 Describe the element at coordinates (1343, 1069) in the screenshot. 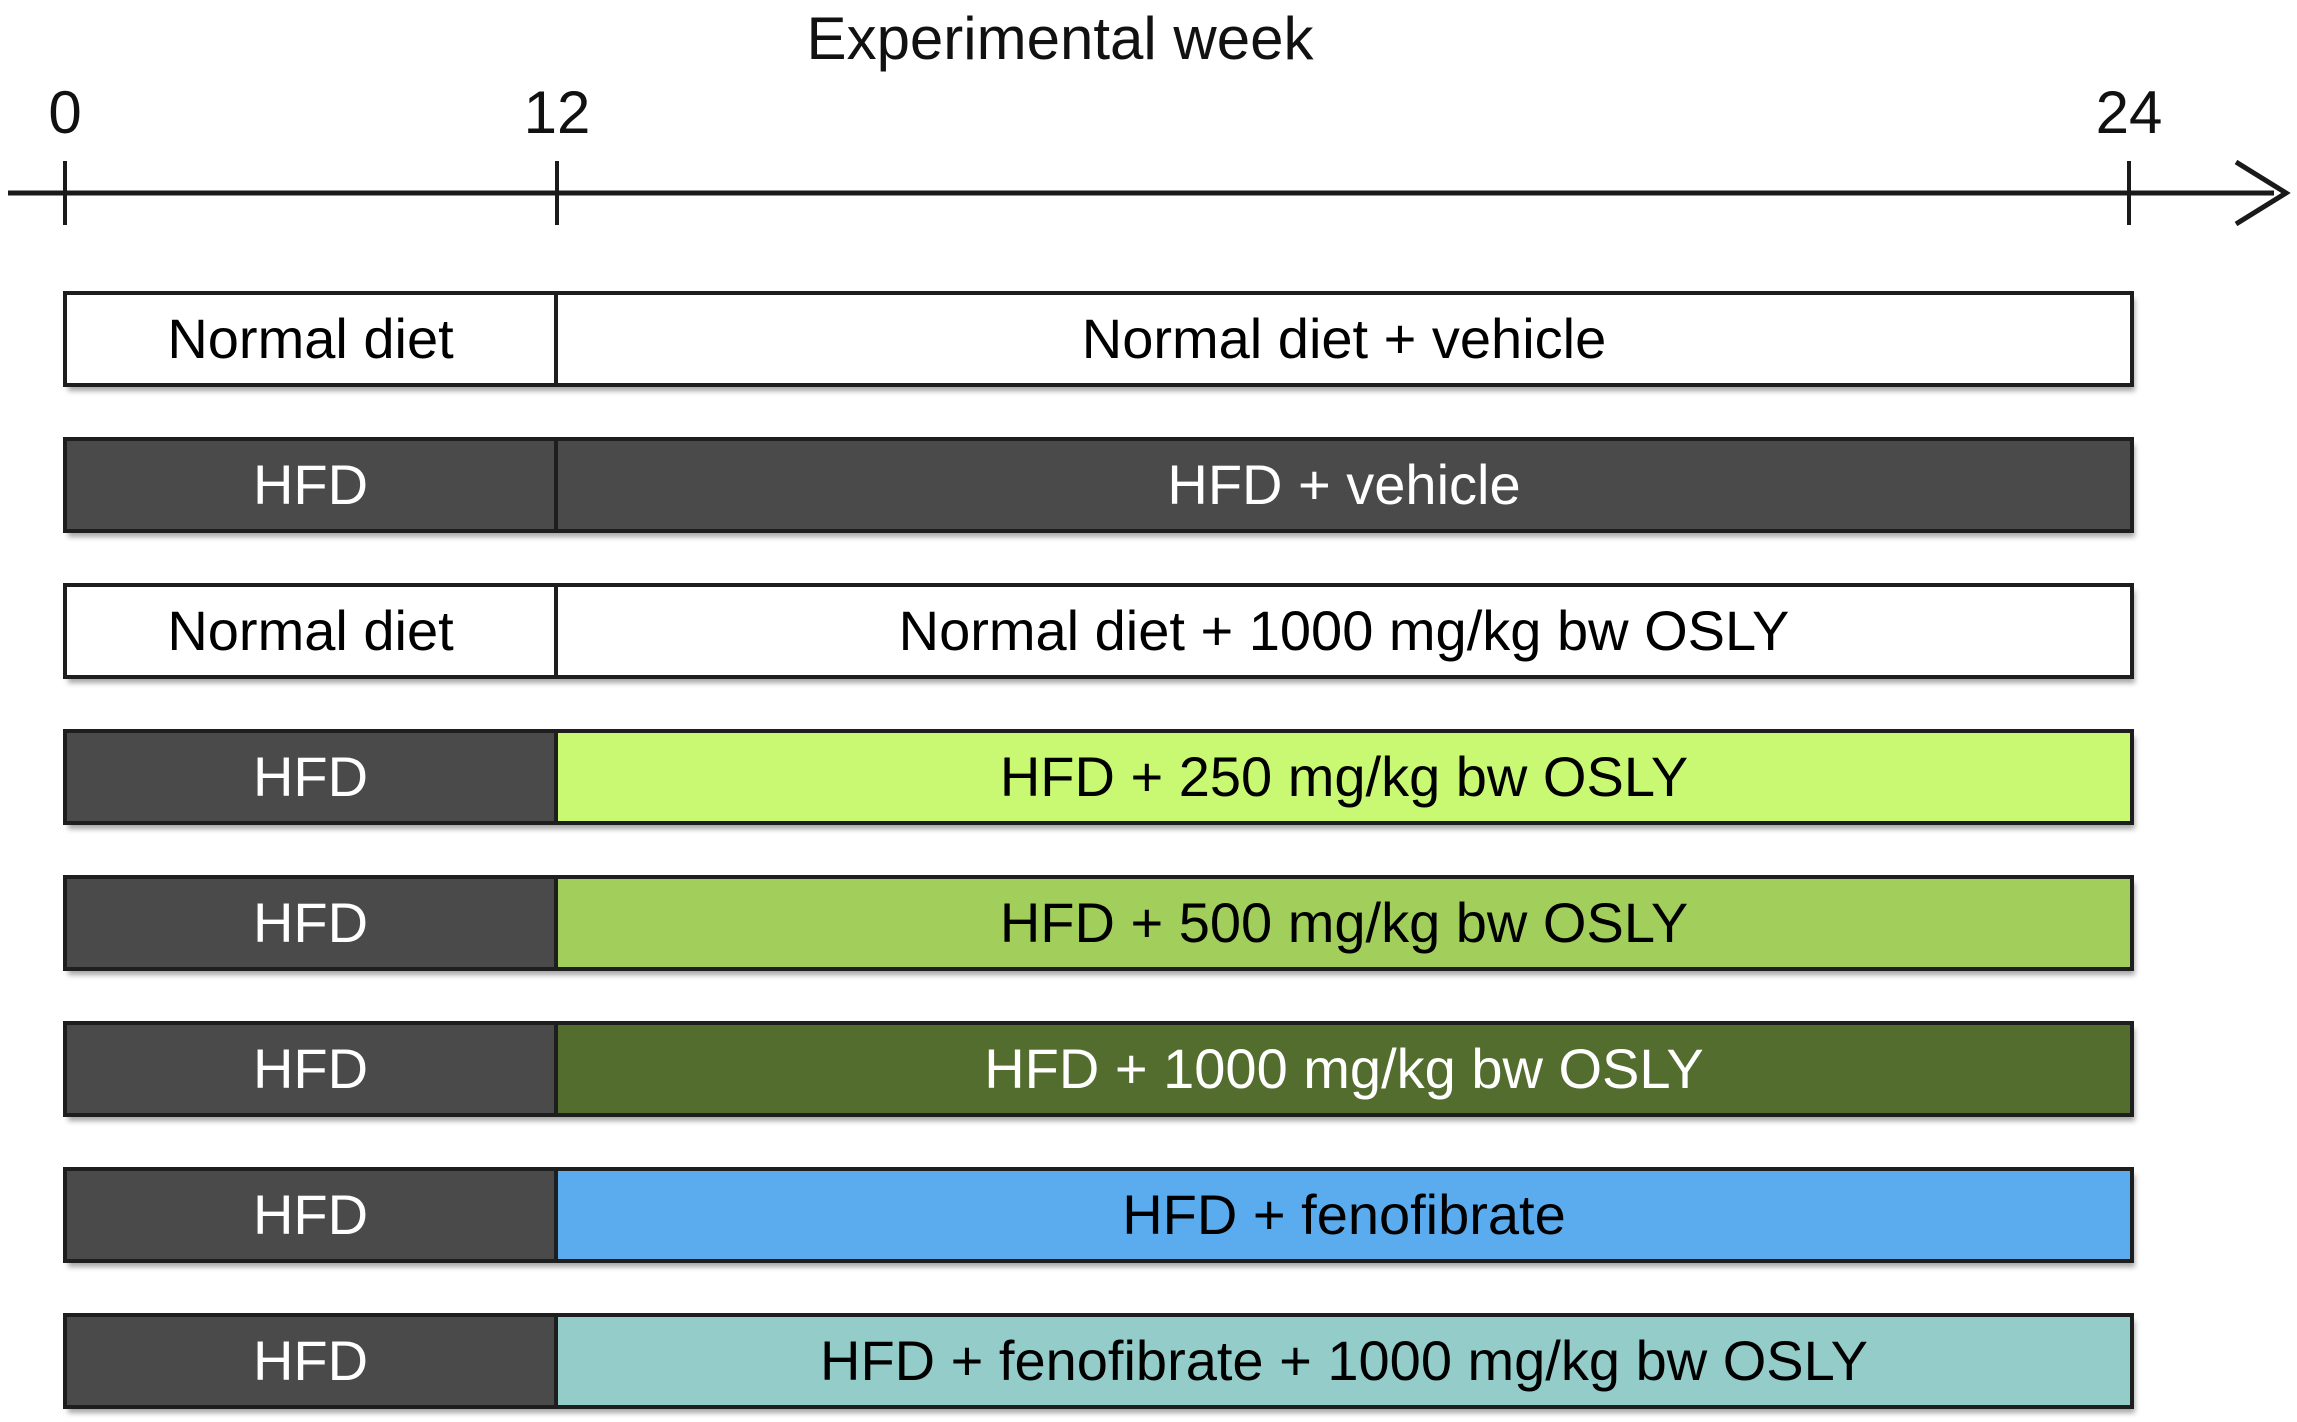

I see `phase2-segment: HFD + 1000 mg/kg bw OSLY` at that location.